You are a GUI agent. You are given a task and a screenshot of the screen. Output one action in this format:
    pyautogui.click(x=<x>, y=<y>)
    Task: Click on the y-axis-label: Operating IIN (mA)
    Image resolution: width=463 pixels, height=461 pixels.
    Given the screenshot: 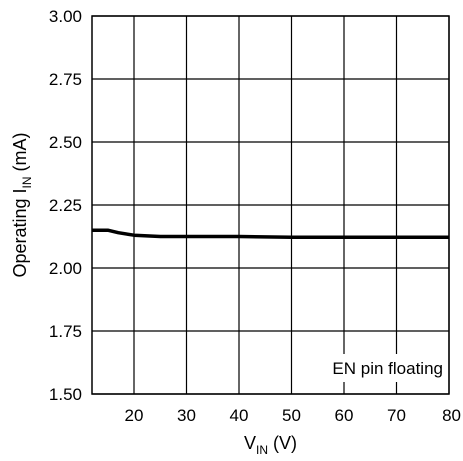 What is the action you would take?
    pyautogui.click(x=22, y=204)
    